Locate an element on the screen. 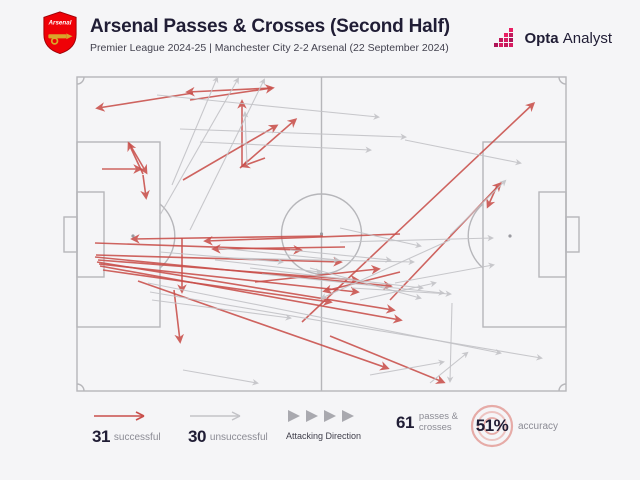 The height and width of the screenshot is (480, 640). arsenal-crest-logo: Arsenal is located at coordinates (60, 32).